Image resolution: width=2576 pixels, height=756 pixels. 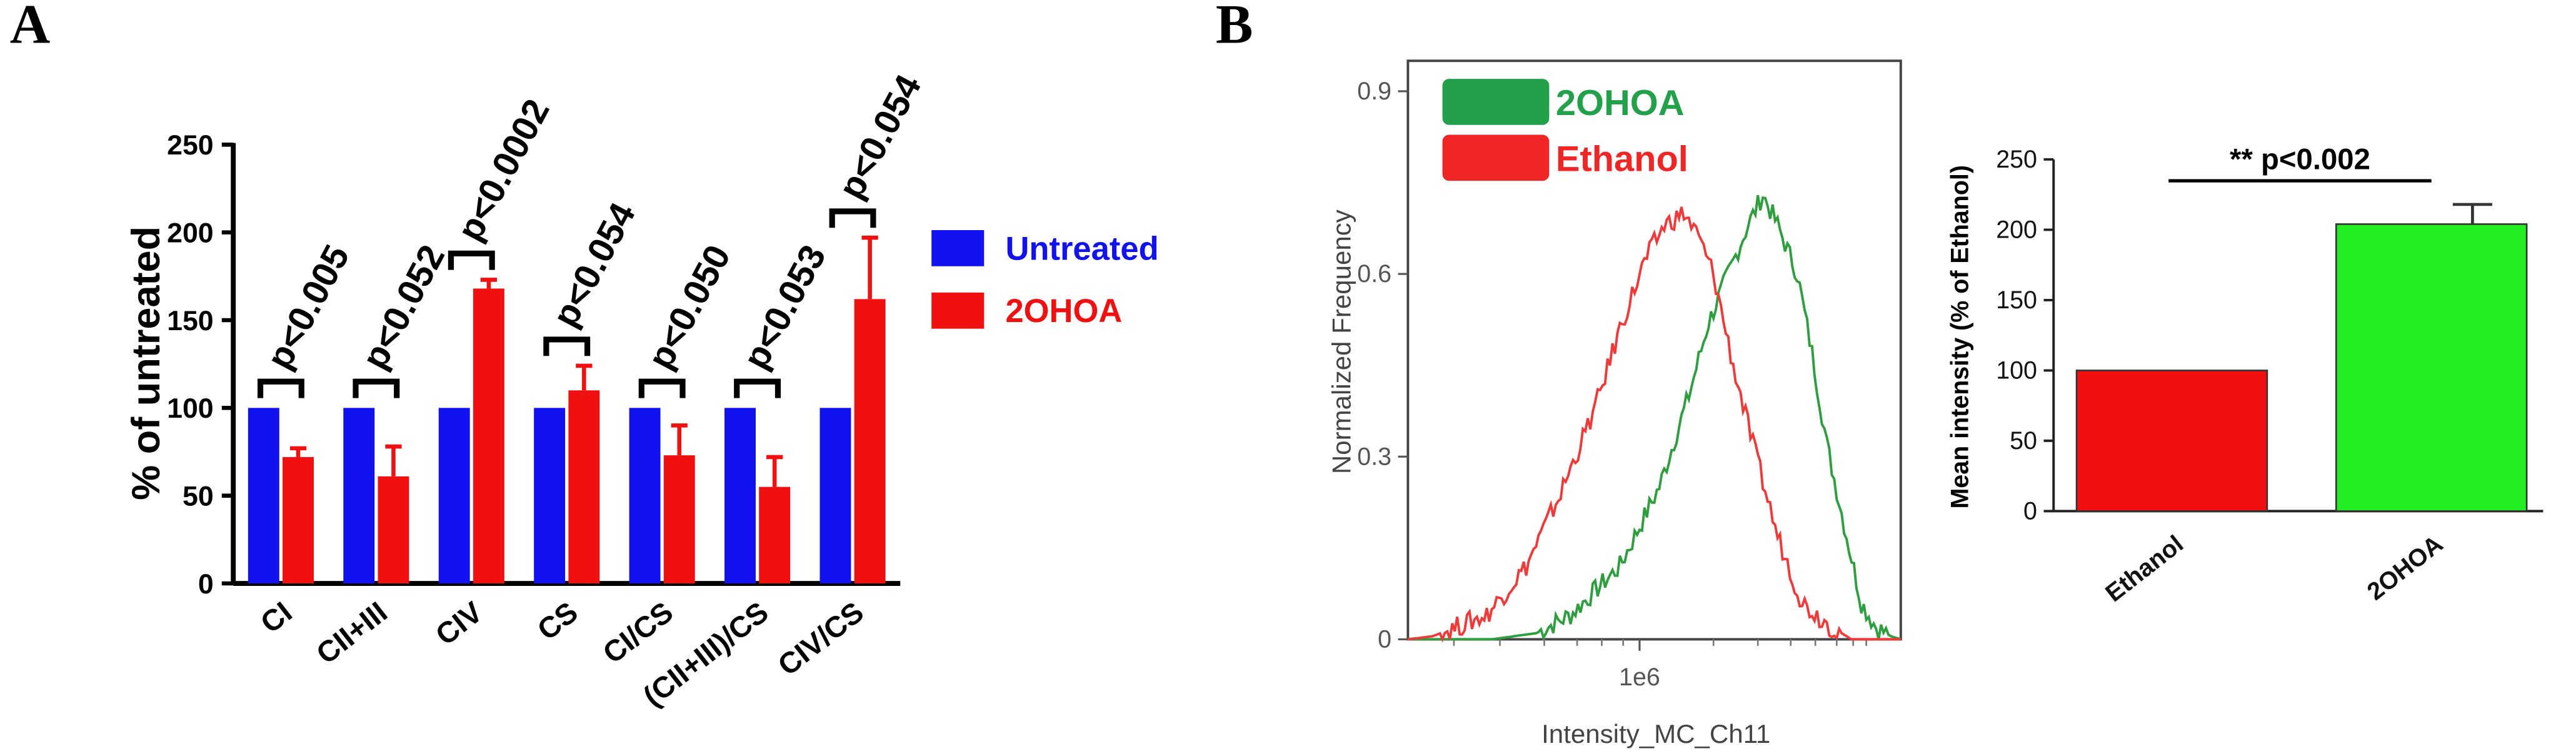 What do you see at coordinates (1081, 249) in the screenshot?
I see `legend-untreated-label: Untreated` at bounding box center [1081, 249].